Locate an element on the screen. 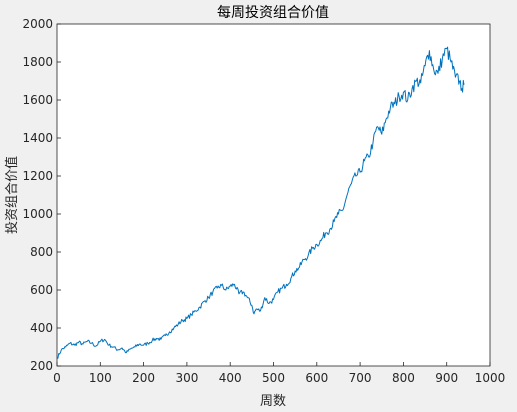  x-tick-label: 600 is located at coordinates (316, 378).